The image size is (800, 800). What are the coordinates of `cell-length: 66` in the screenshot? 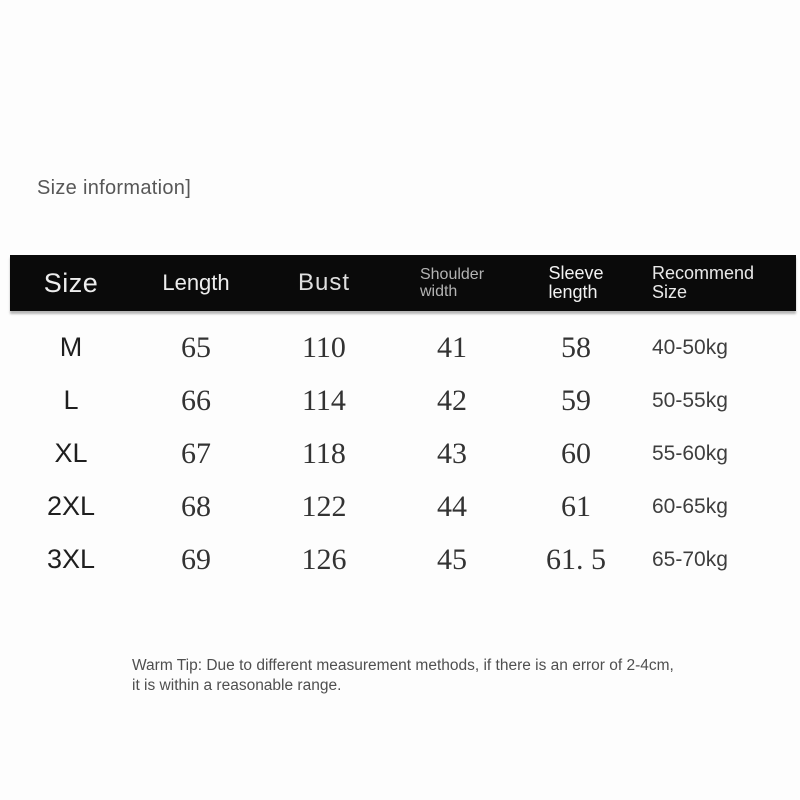 It's located at (196, 400).